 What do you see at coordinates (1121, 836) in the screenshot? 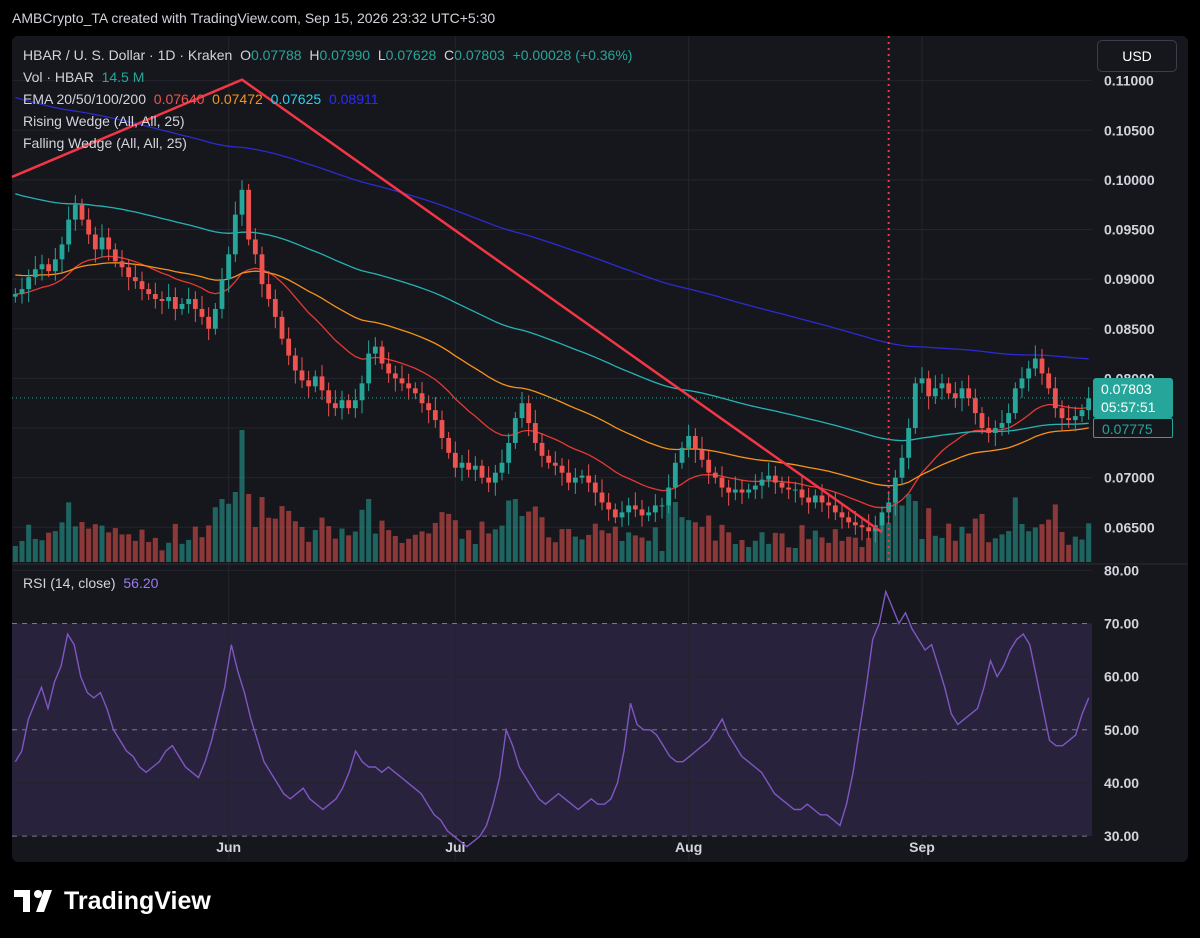
I see `rsi-axis-tick: 30.00` at bounding box center [1121, 836].